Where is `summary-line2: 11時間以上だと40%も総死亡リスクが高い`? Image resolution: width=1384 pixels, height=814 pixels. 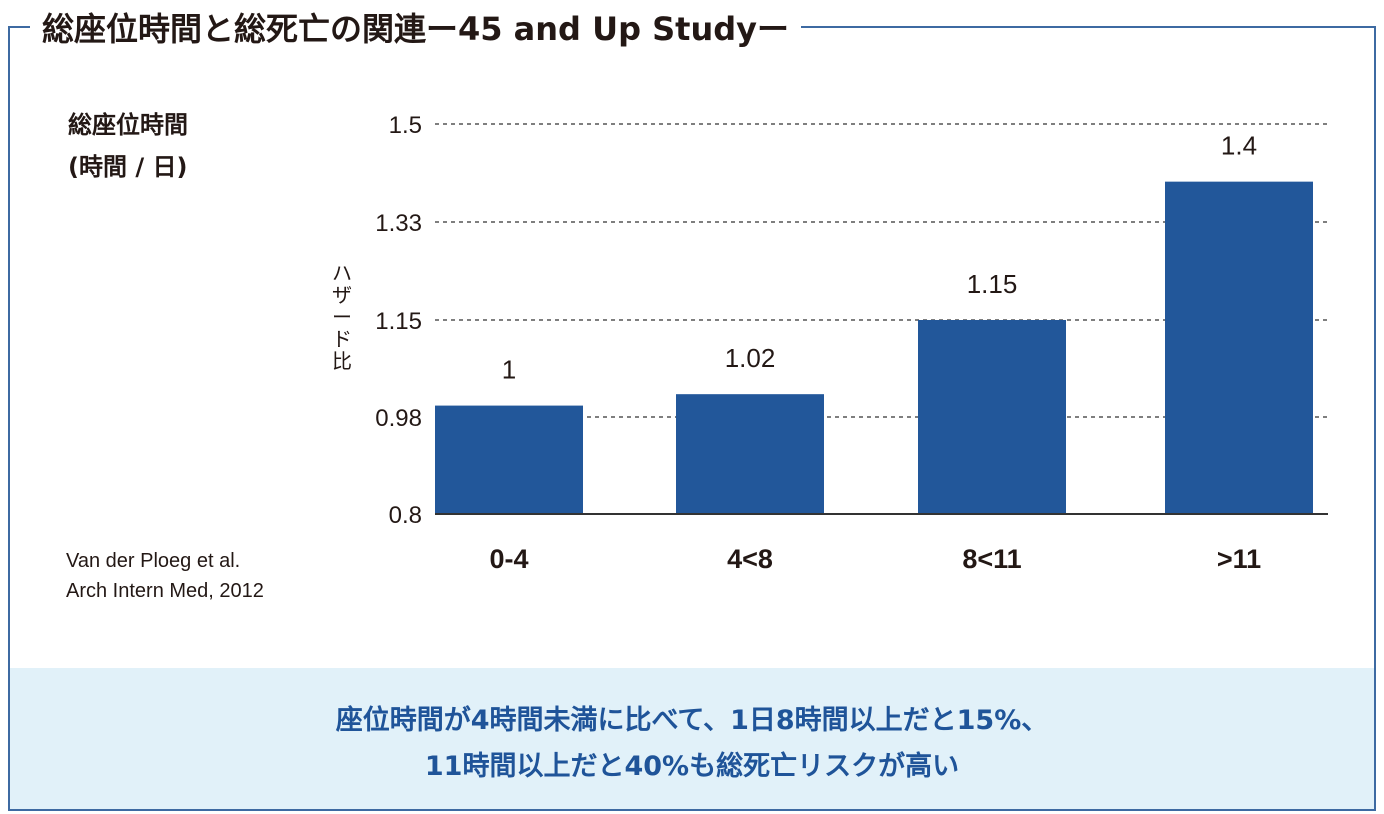
summary-line2: 11時間以上だと40%も総死亡リスクが高い is located at coordinates (692, 766).